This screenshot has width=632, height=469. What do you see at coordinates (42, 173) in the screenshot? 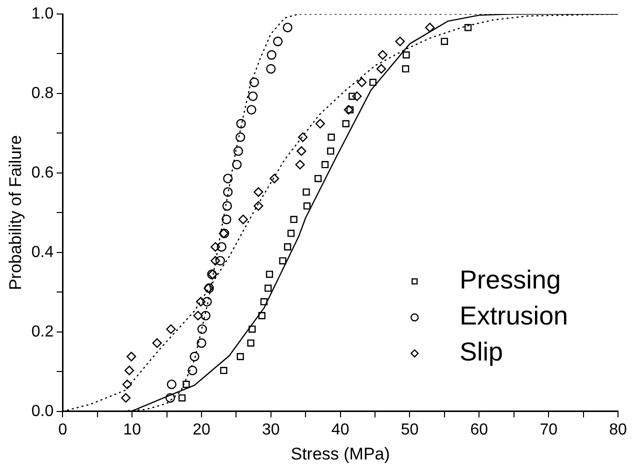
I see `y-tick-label: 0.6` at bounding box center [42, 173].